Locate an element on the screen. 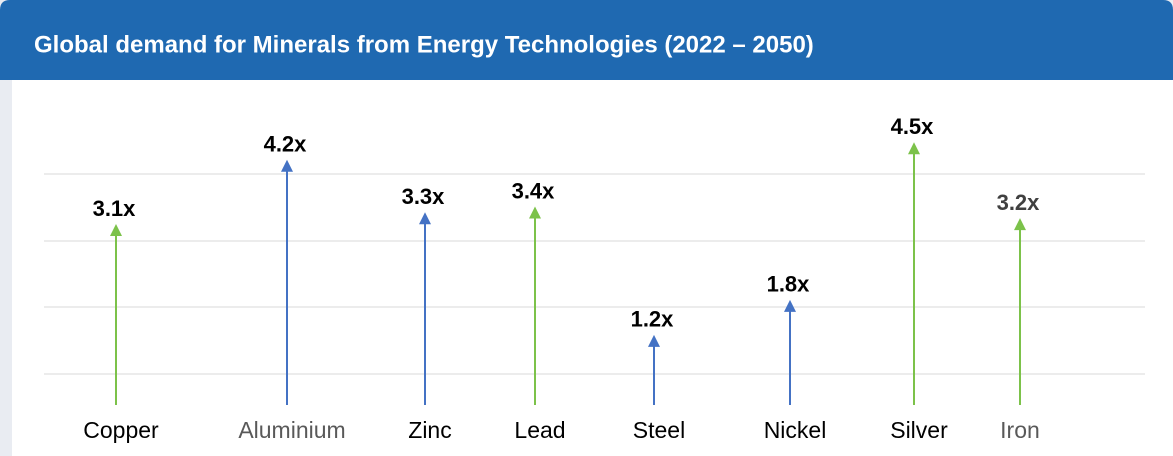  value-label: 3.1x is located at coordinates (115, 208).